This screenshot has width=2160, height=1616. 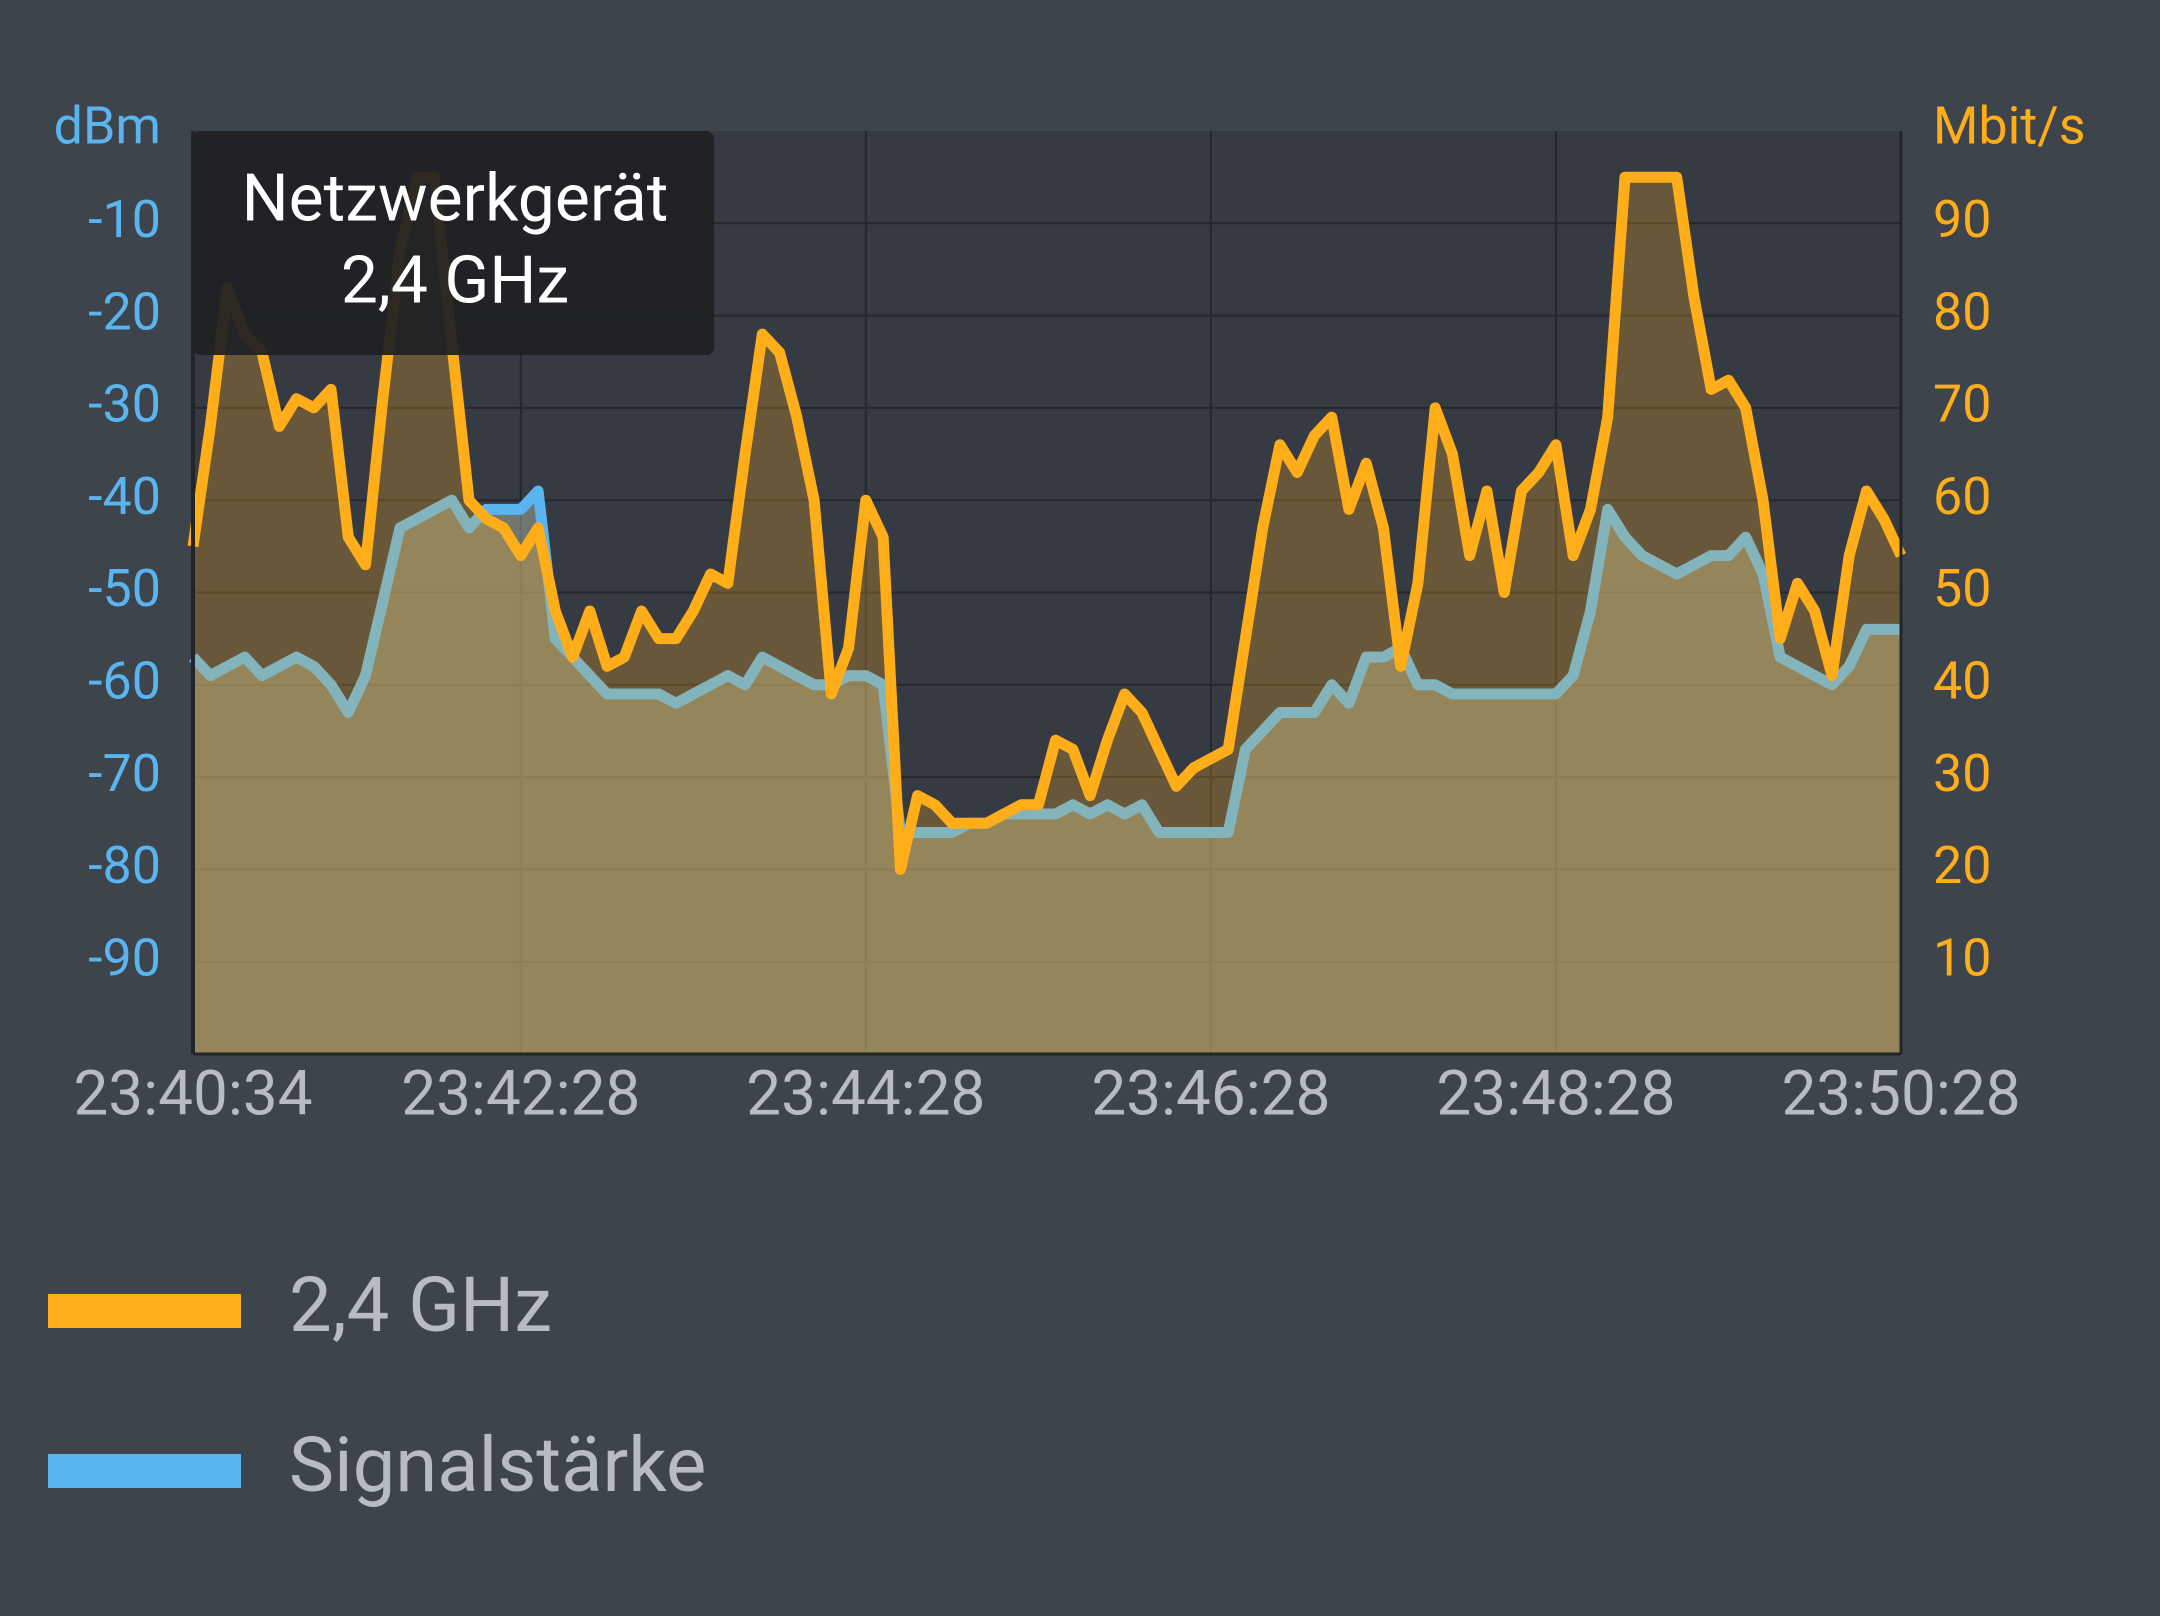 What do you see at coordinates (497, 1465) in the screenshot?
I see `legend-label: Signalstärke` at bounding box center [497, 1465].